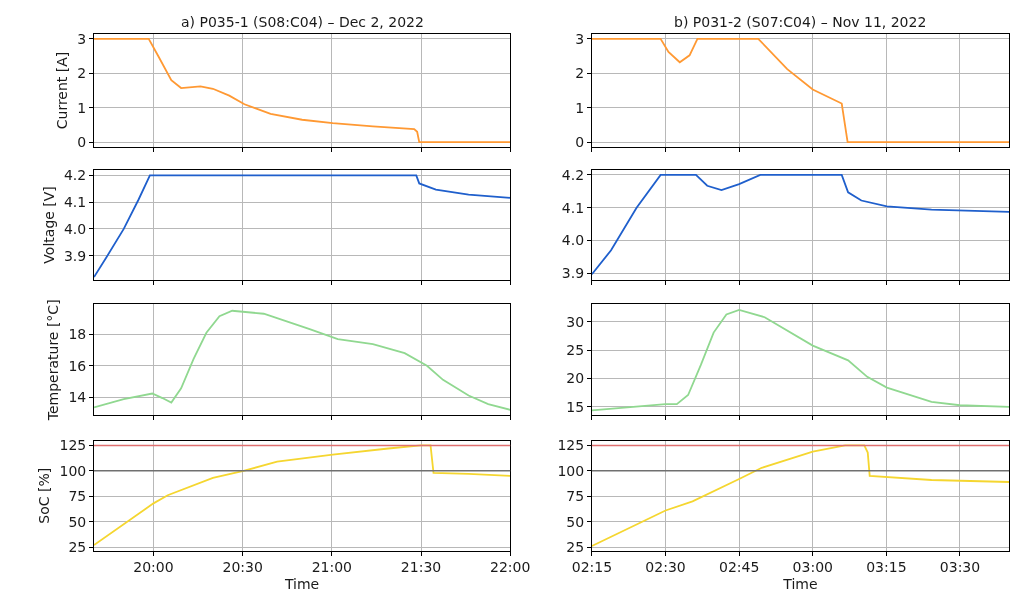  Describe the element at coordinates (886, 567) in the screenshot. I see `x-tick-label: 03:15` at that location.